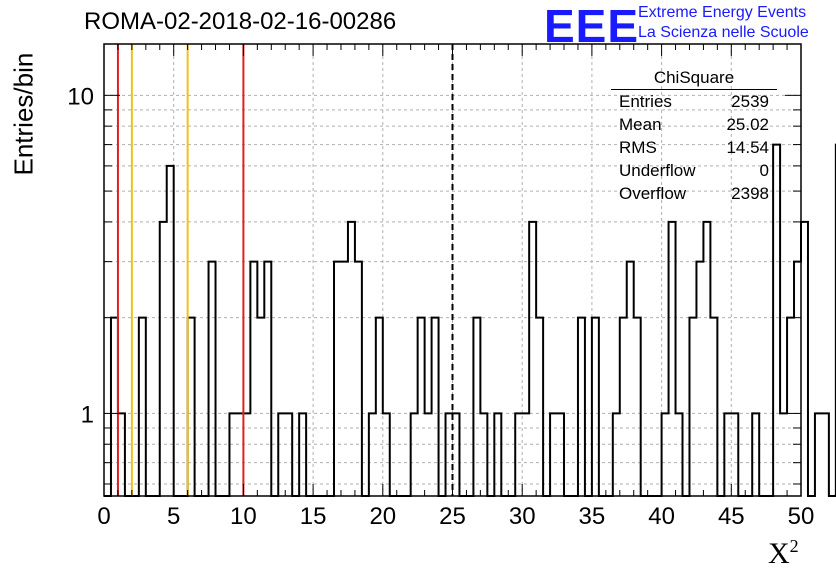 Image resolution: width=836 pixels, height=572 pixels. I want to click on x-tick-label: 40, so click(661, 516).